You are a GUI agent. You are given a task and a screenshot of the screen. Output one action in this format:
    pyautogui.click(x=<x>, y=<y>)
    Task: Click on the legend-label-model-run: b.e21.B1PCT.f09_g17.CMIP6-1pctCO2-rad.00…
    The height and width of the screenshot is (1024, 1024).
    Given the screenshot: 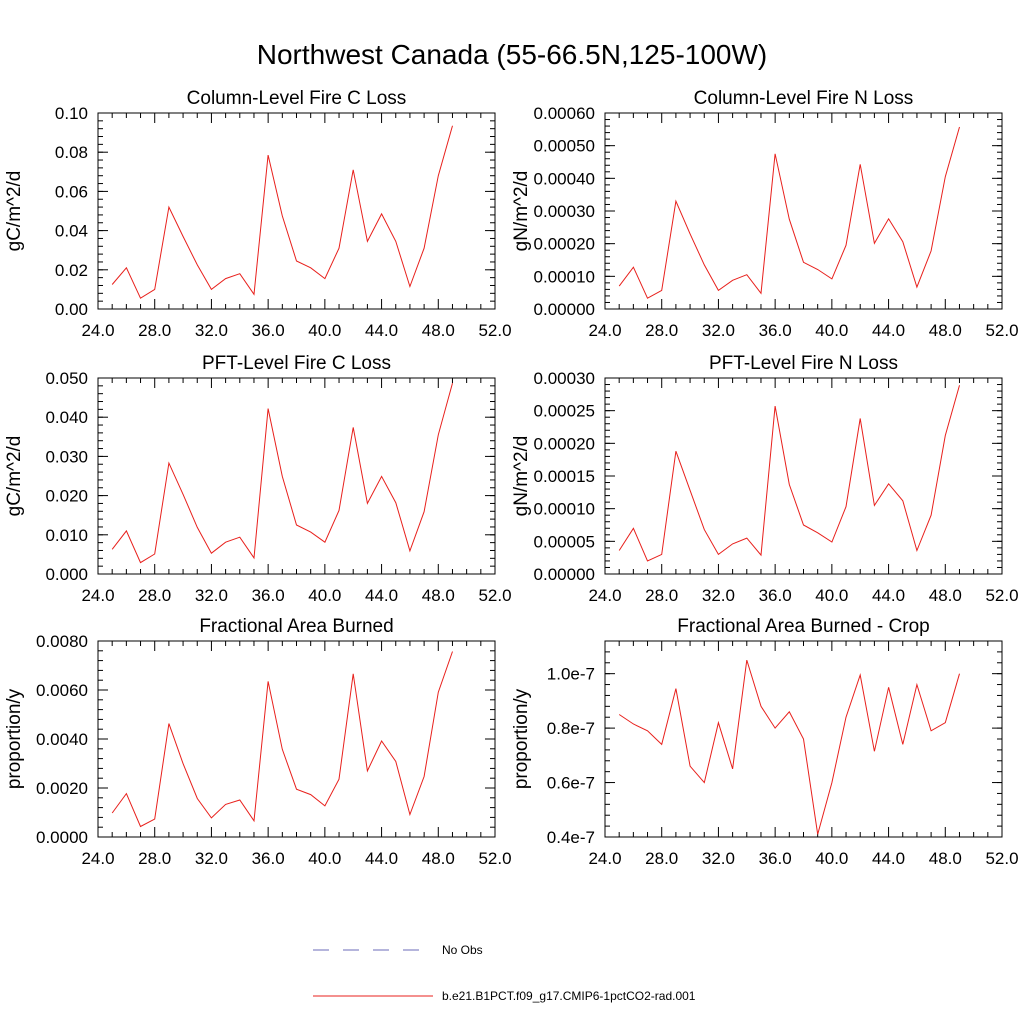 What is the action you would take?
    pyautogui.click(x=569, y=996)
    